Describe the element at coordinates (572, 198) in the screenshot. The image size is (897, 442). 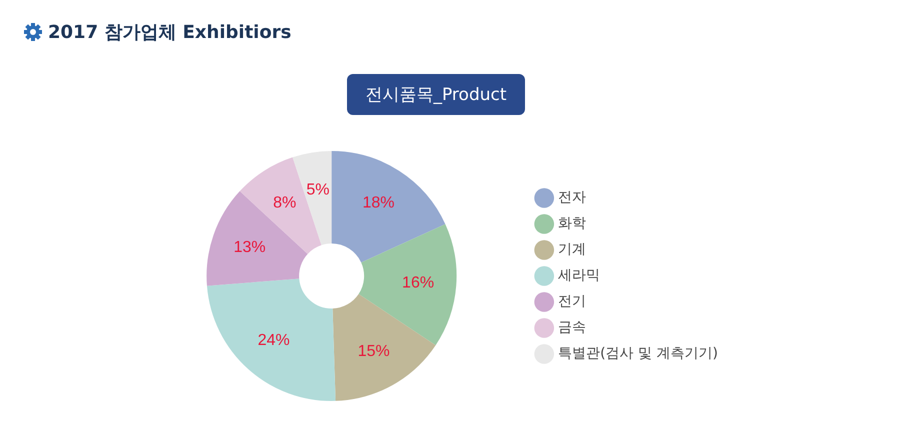
I see `legend-label: 전자` at that location.